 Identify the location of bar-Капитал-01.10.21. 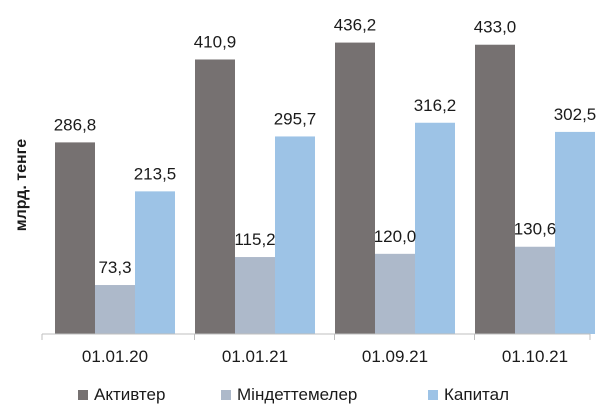
(575, 232).